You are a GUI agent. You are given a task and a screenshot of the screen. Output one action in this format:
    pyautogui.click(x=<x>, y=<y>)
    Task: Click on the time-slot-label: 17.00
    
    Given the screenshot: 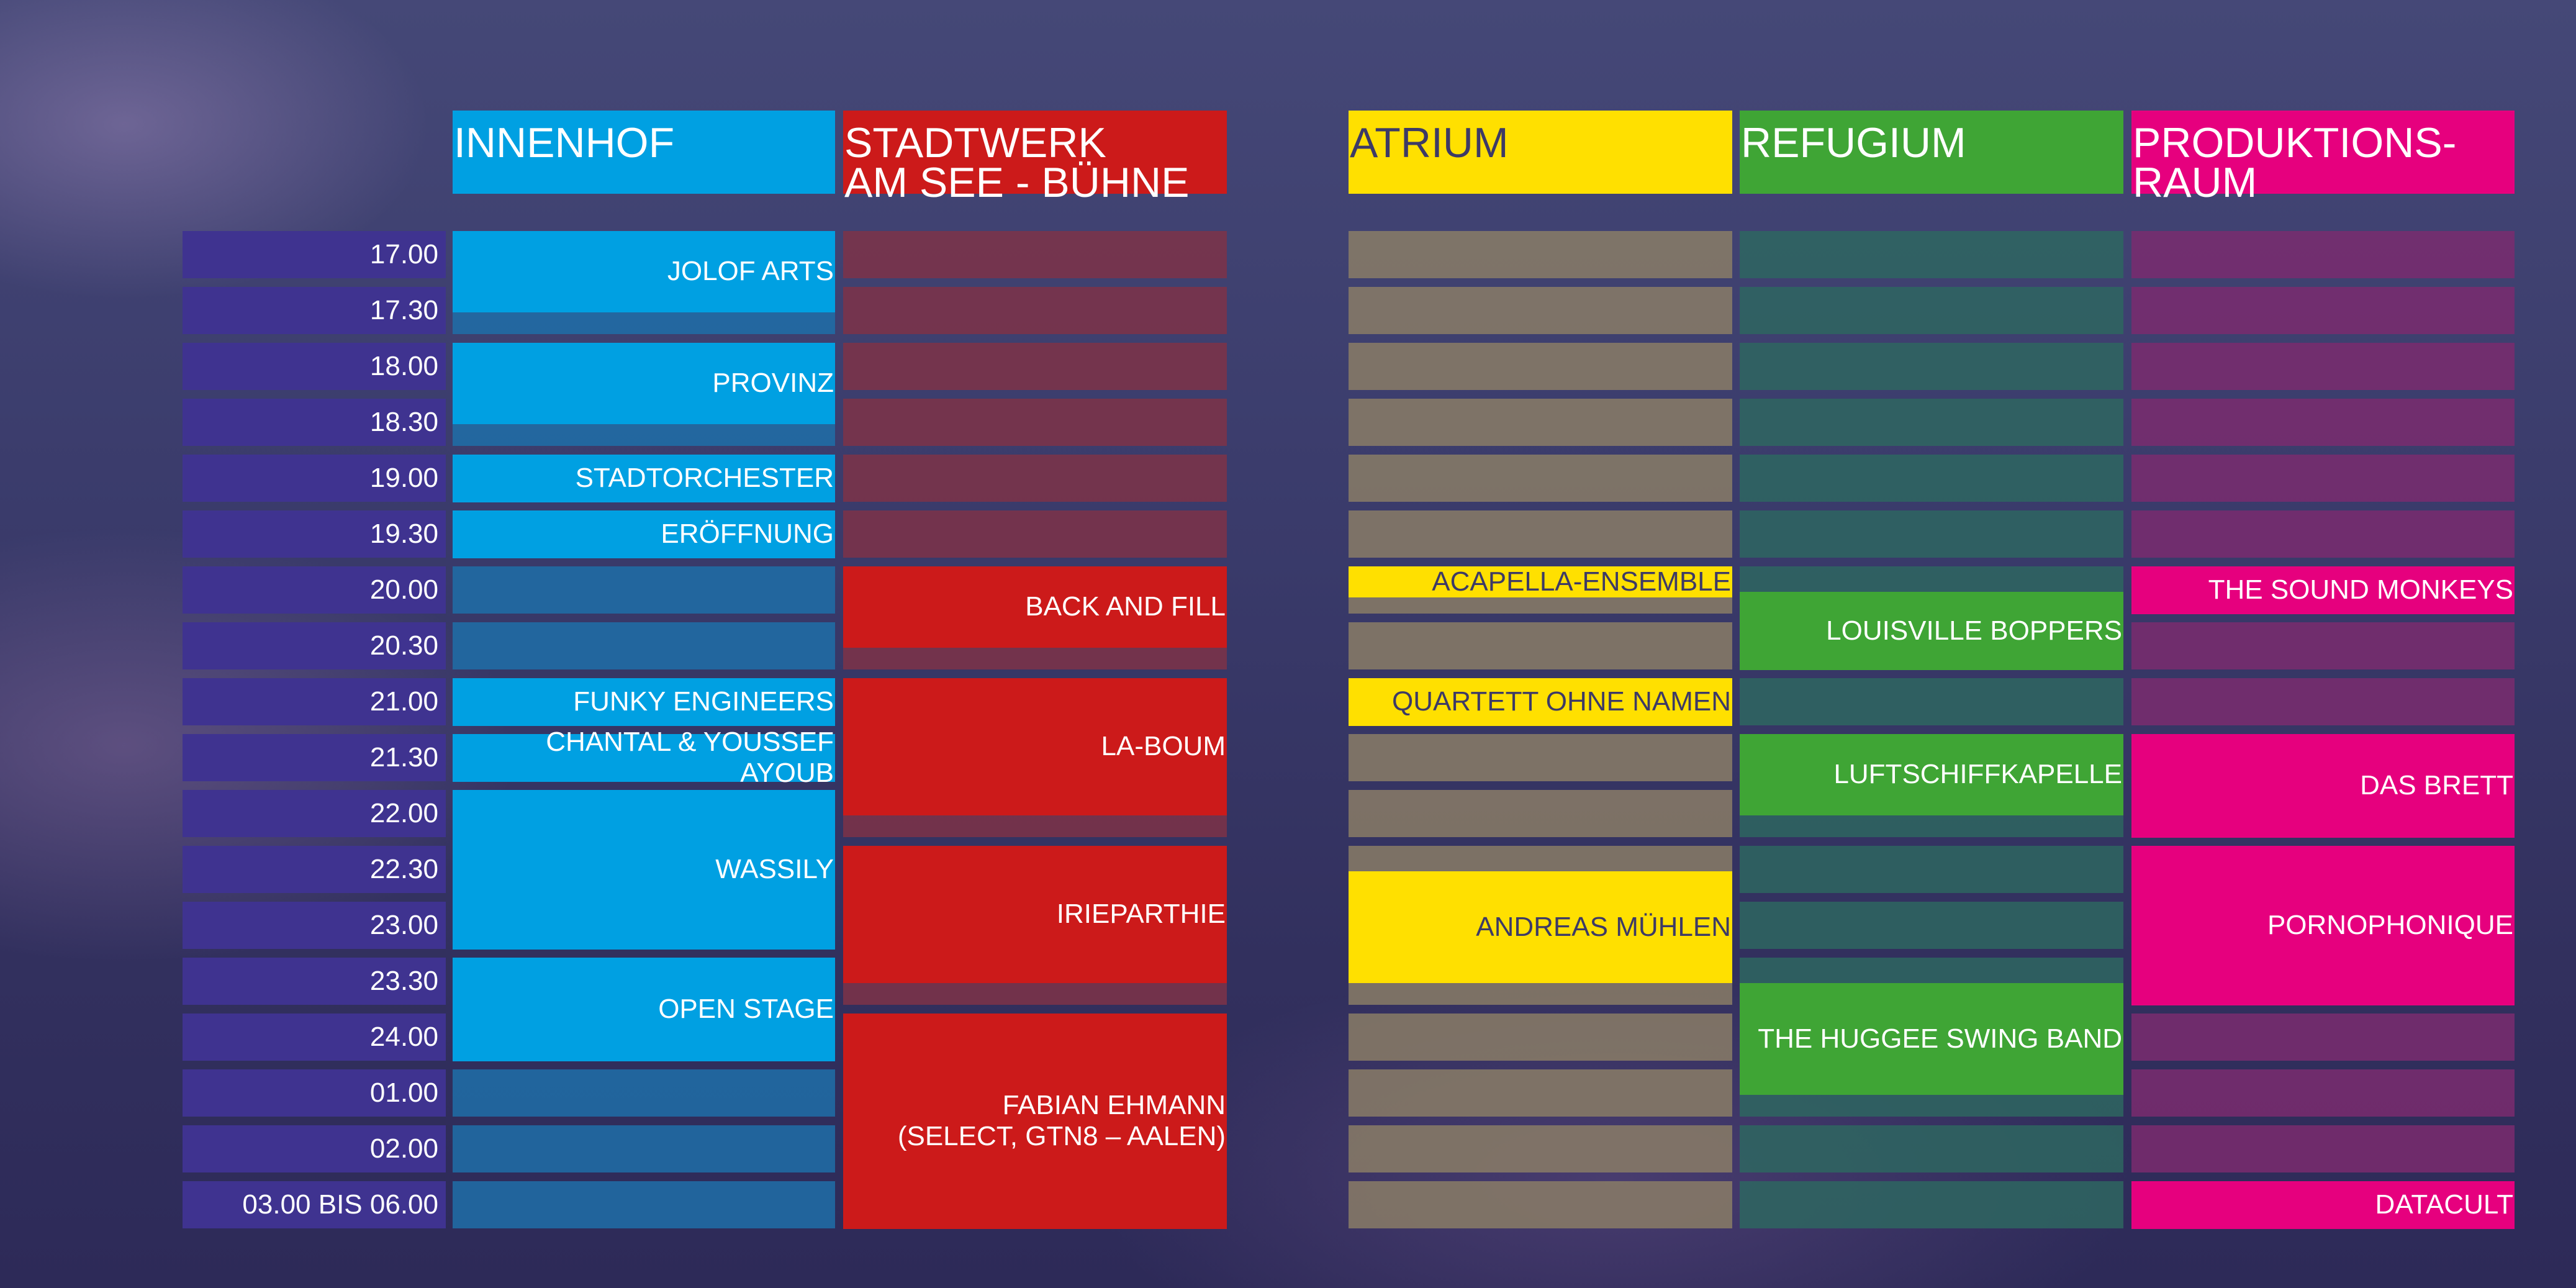 What is the action you would take?
    pyautogui.click(x=314, y=254)
    